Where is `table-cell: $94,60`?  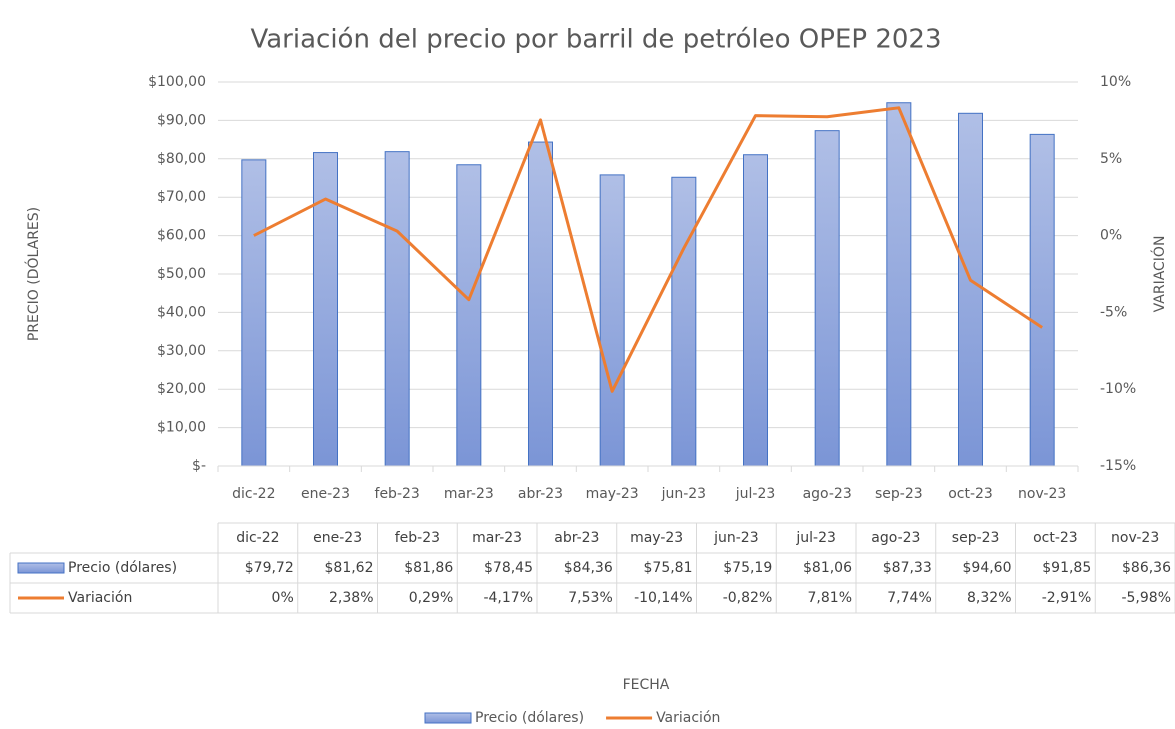
table-cell: $94,60 is located at coordinates (987, 568).